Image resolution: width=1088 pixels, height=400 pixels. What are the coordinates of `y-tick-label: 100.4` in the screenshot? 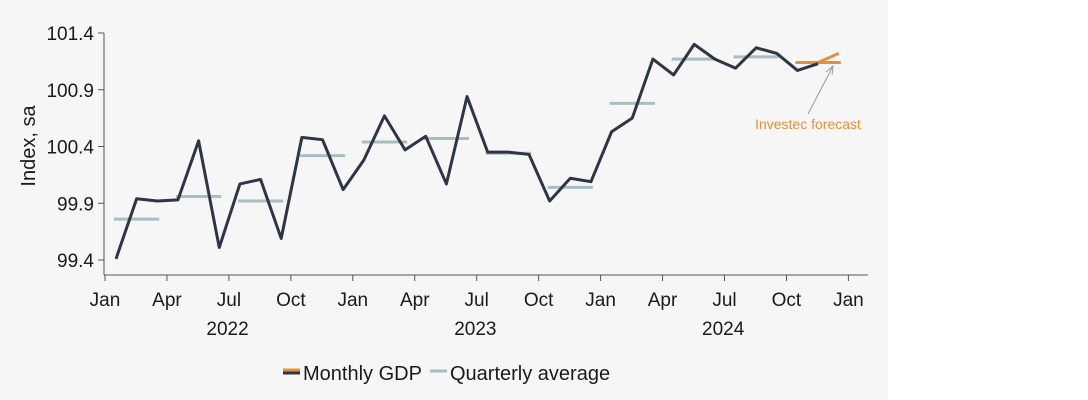 It's located at (70, 148).